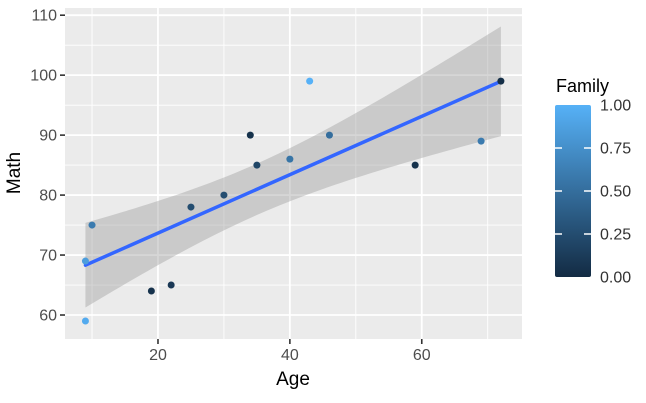 Image resolution: width=646 pixels, height=403 pixels. What do you see at coordinates (43, 76) in the screenshot?
I see `y-tick-label: 100` at bounding box center [43, 76].